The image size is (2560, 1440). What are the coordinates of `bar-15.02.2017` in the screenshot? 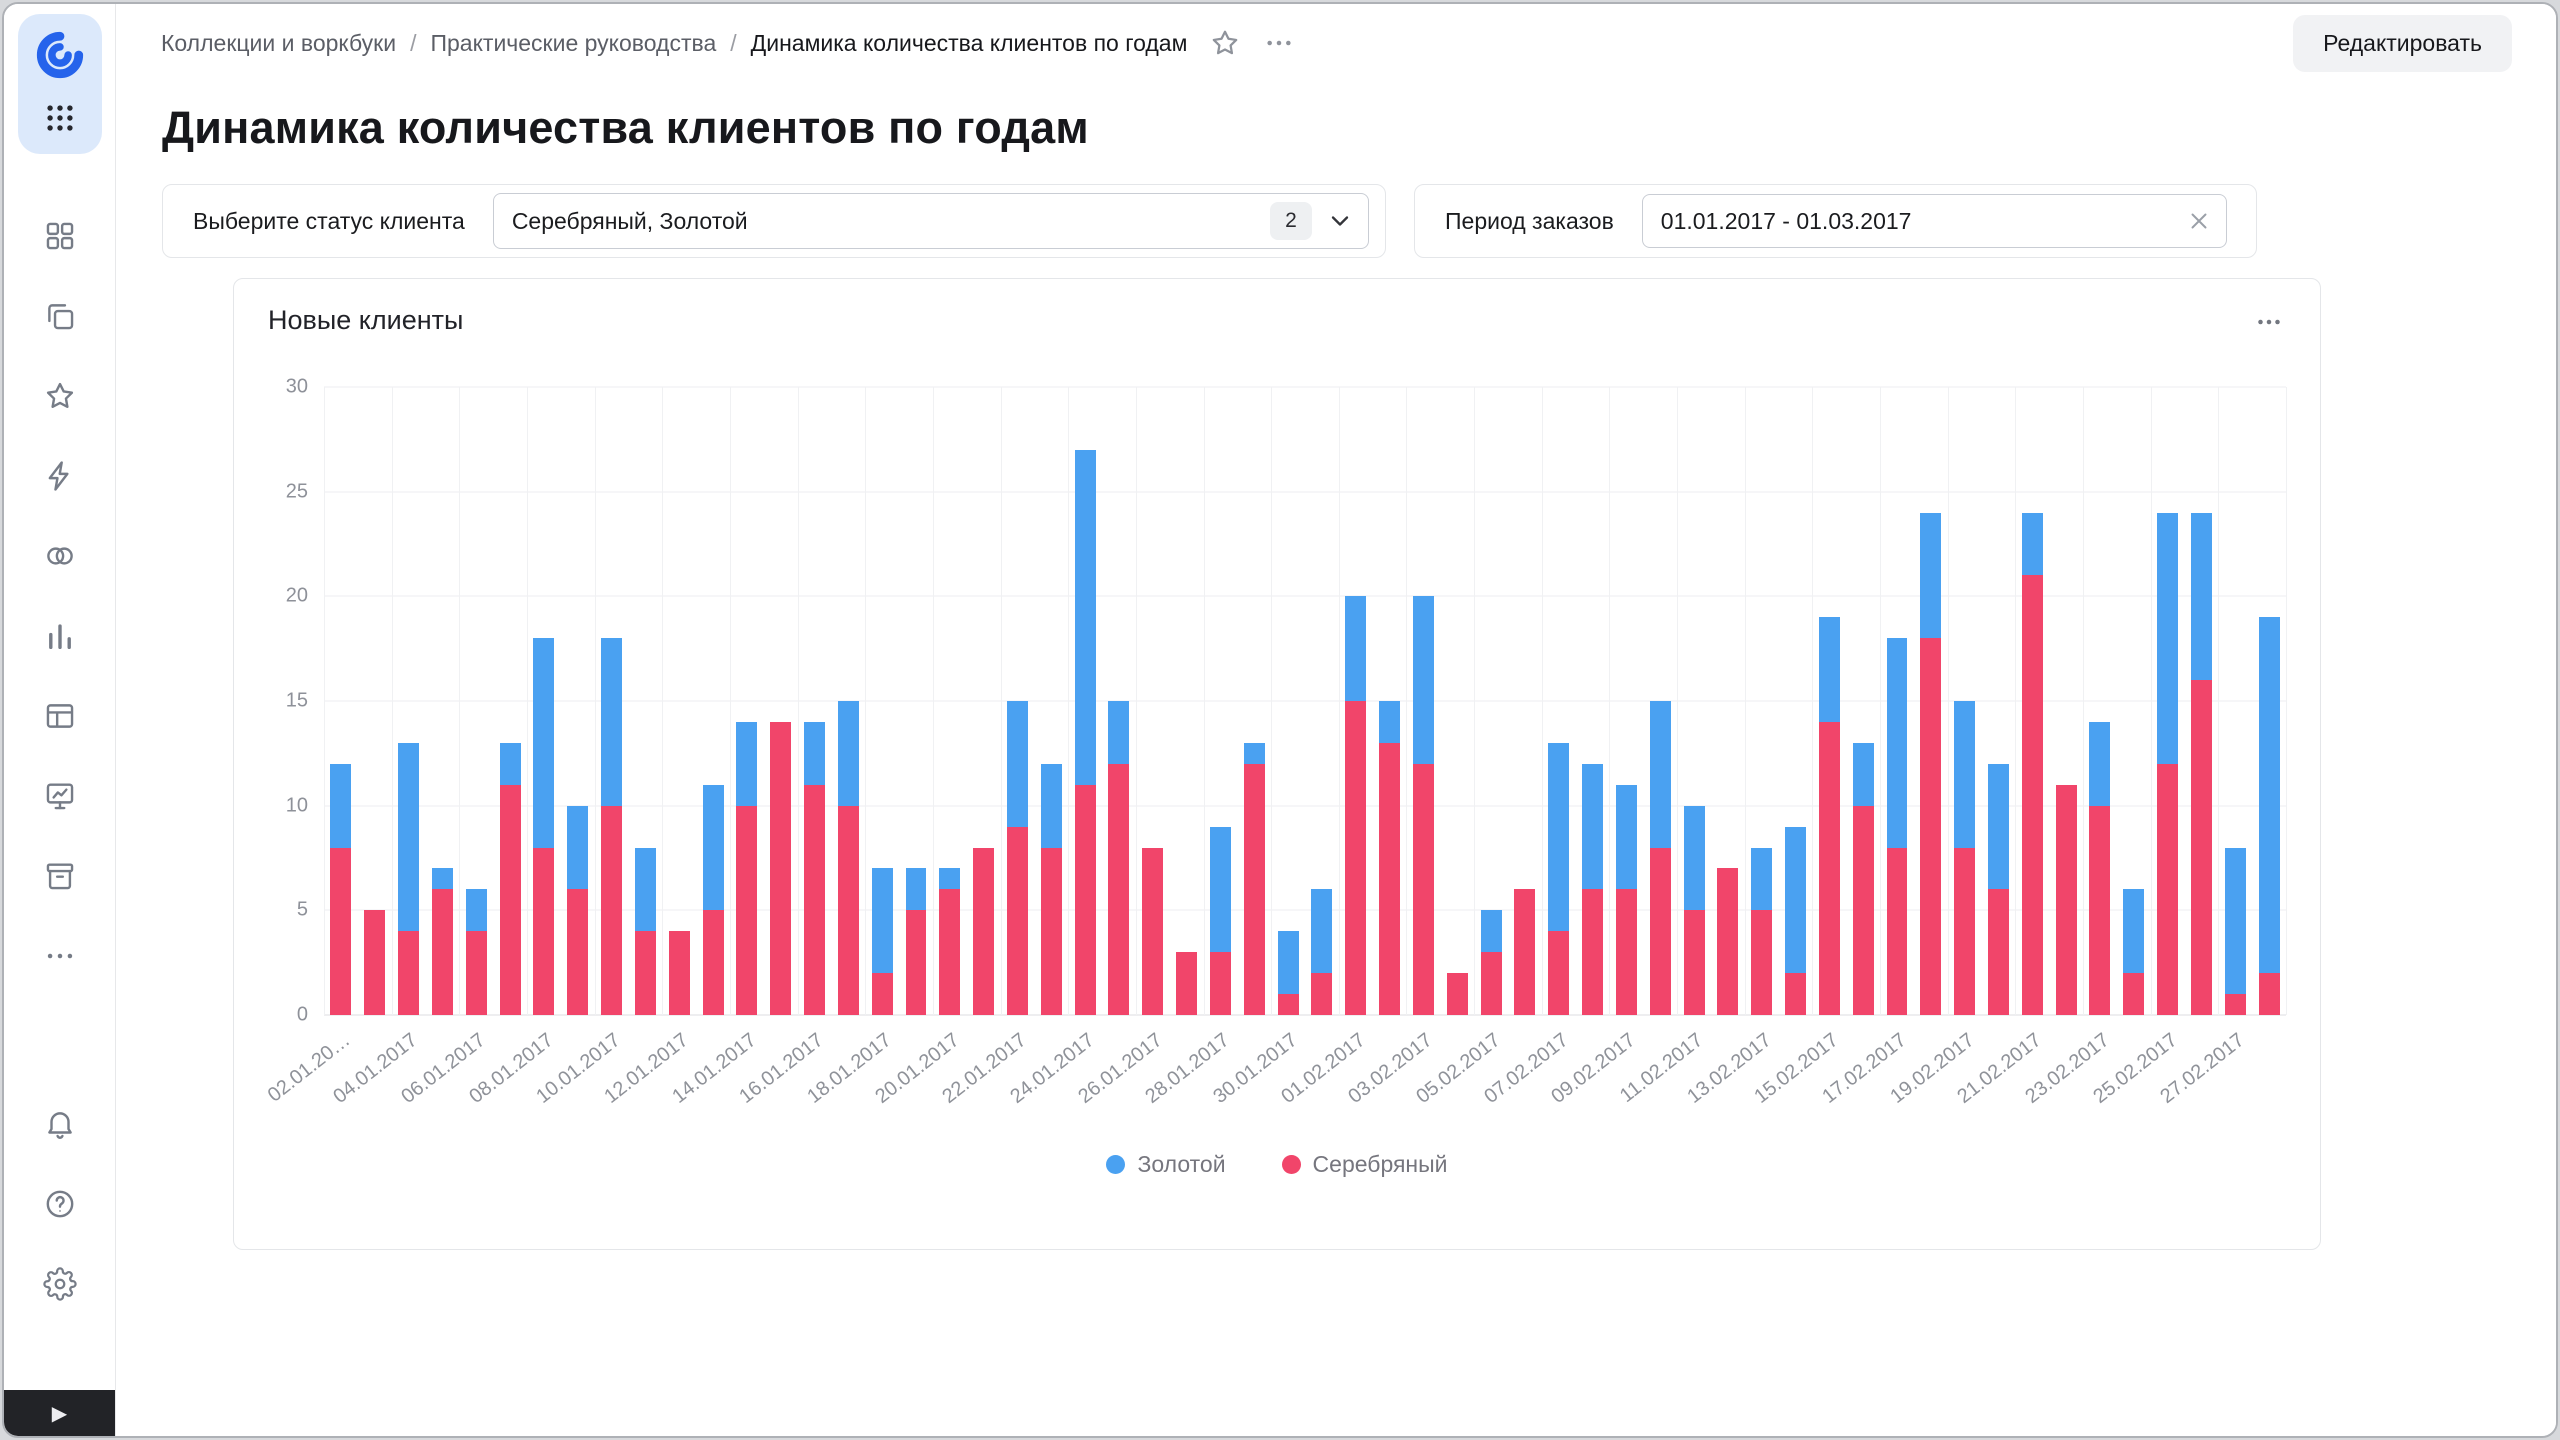 It's located at (1829, 701).